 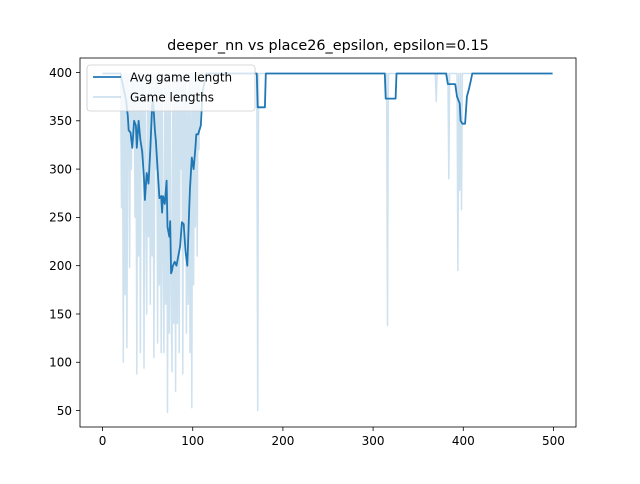 I want to click on legend-label-raw: Game lengths, so click(x=172, y=98).